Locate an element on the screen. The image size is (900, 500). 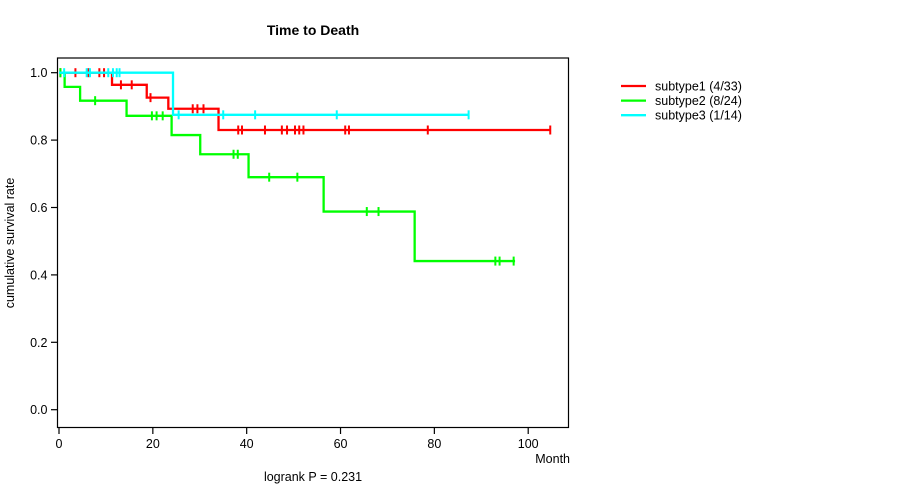
x-tick-label: 20 is located at coordinates (153, 444).